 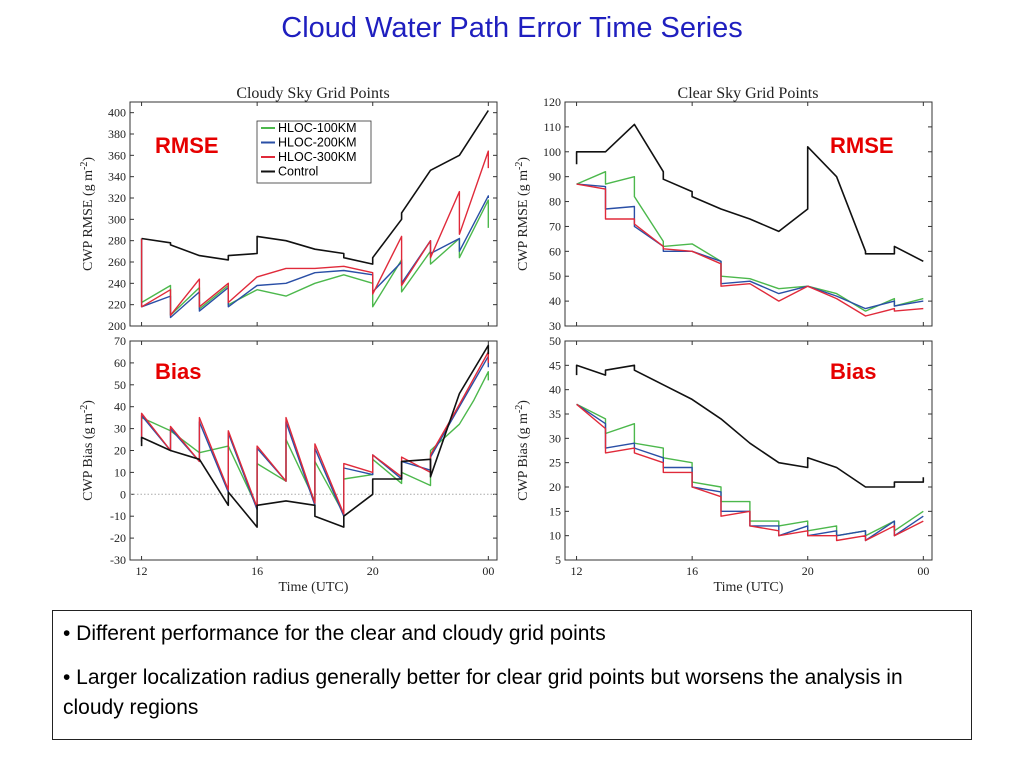 I want to click on legend-entry: HLOC-300KM, so click(x=317, y=157).